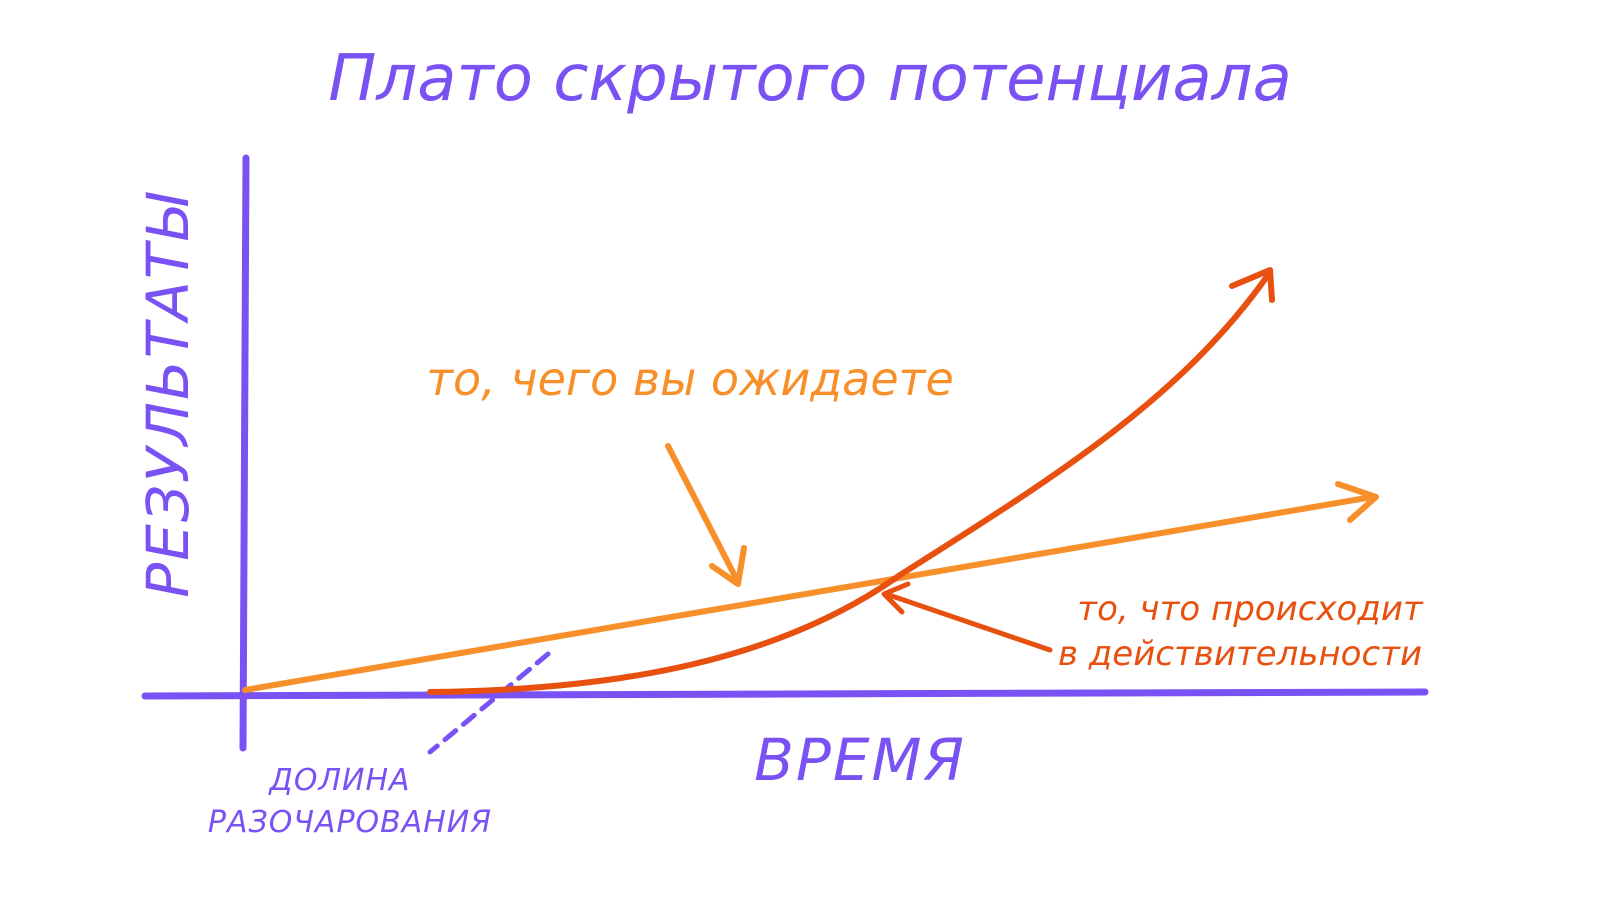 The width and height of the screenshot is (1600, 900). What do you see at coordinates (489, 703) in the screenshot?
I see `valley-dashed-line` at bounding box center [489, 703].